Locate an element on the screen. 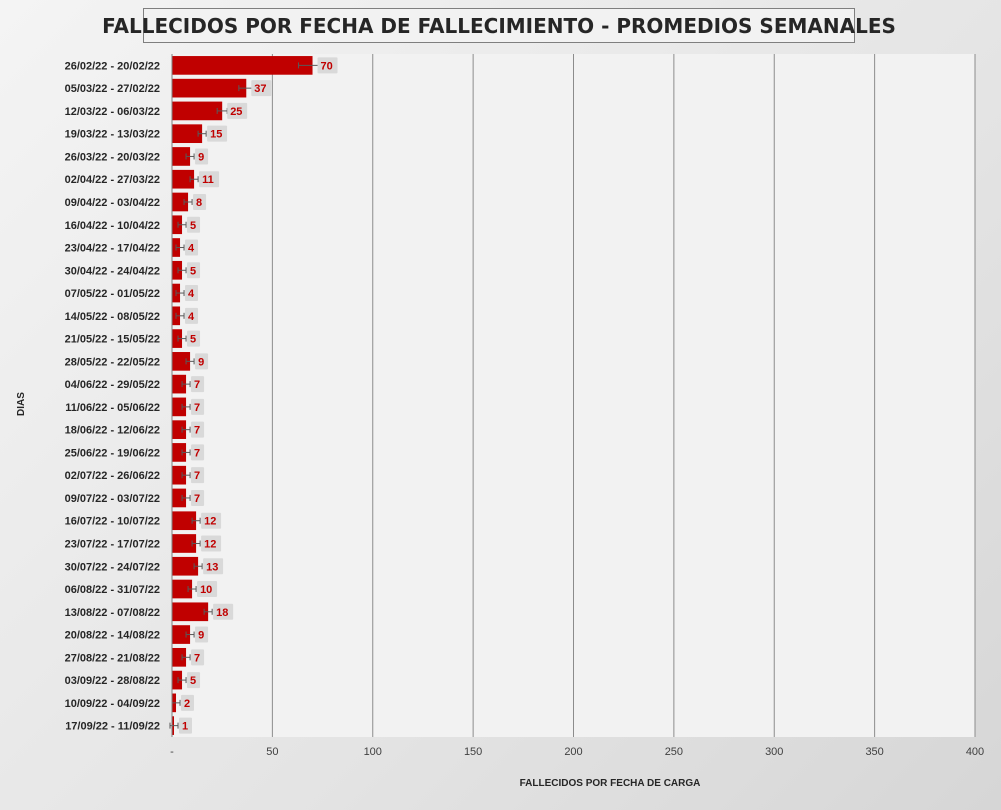 The width and height of the screenshot is (1001, 810). data-label: 70 is located at coordinates (327, 66).